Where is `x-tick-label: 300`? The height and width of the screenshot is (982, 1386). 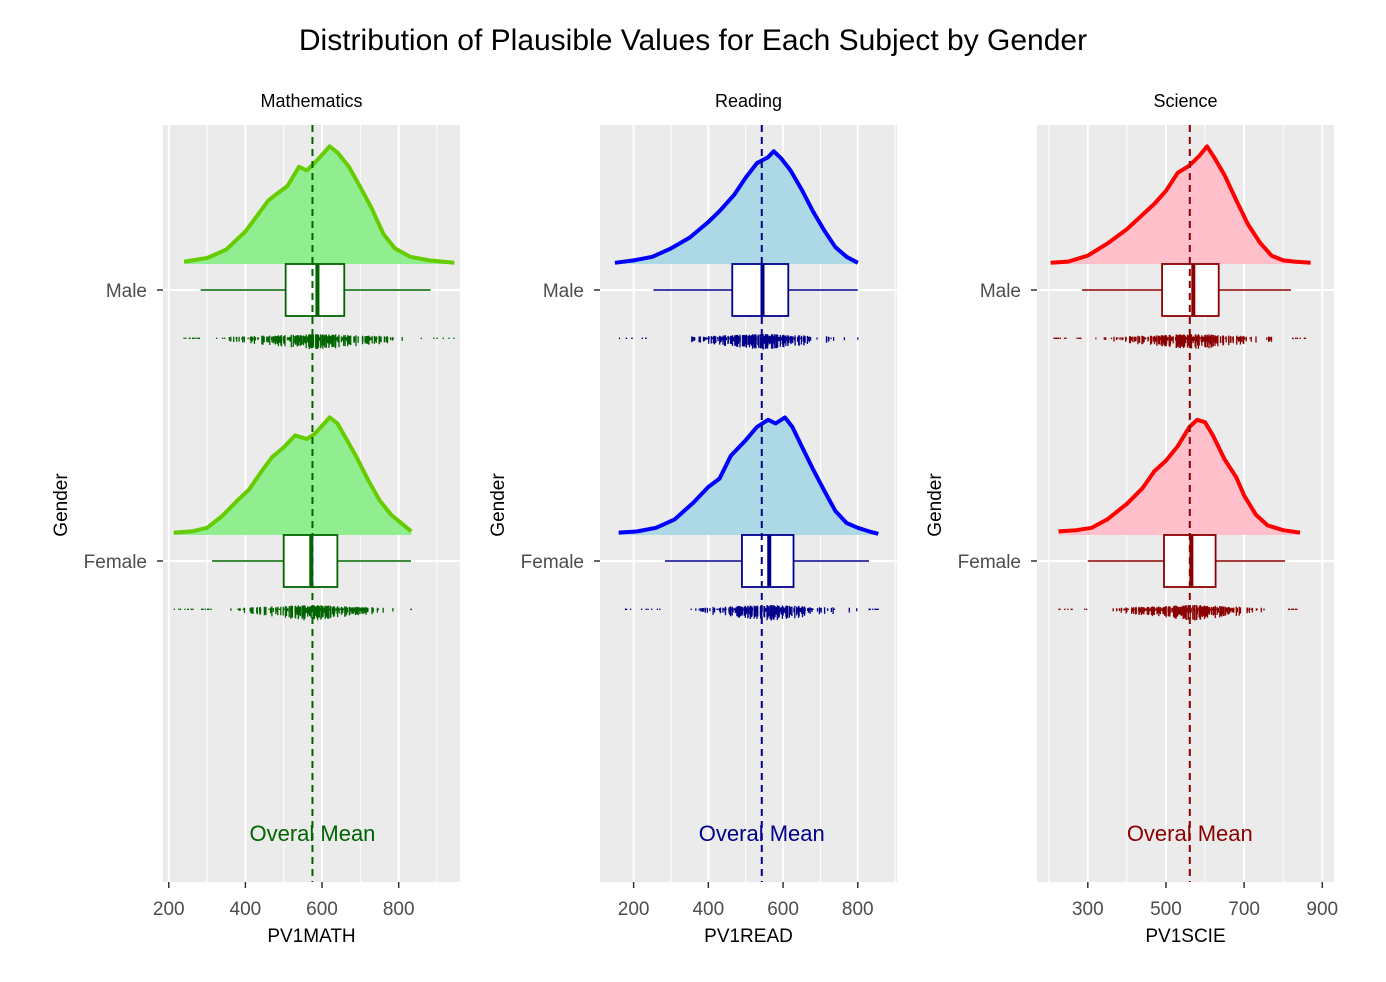 x-tick-label: 300 is located at coordinates (1088, 909).